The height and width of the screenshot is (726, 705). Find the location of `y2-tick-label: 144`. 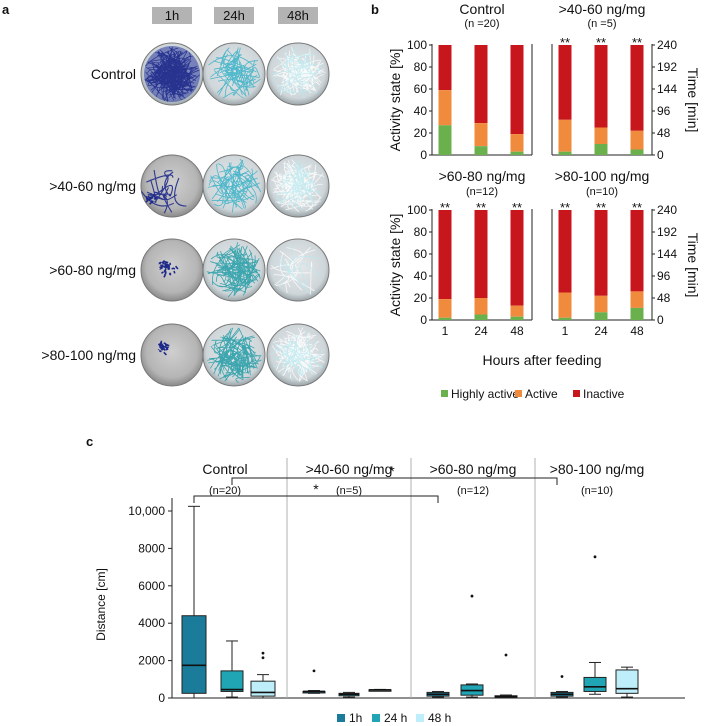

y2-tick-label: 144 is located at coordinates (667, 89).